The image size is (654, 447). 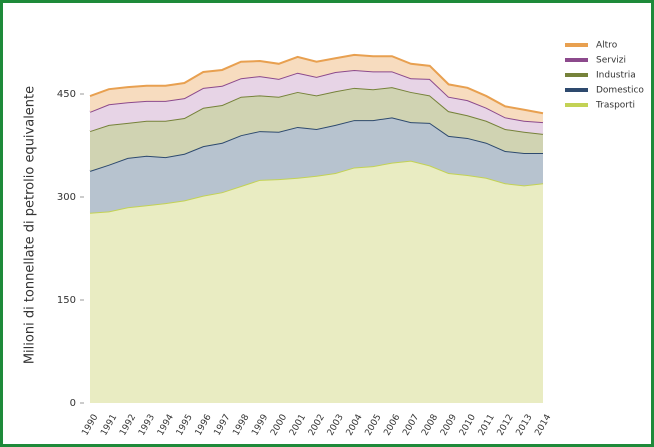 I want to click on y-tick-label: 450, so click(x=66, y=94).